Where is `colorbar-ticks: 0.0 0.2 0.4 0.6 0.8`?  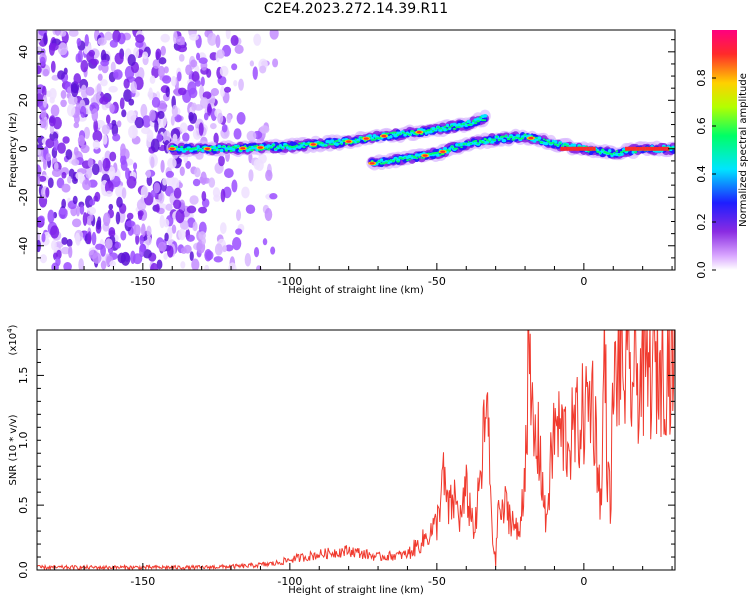
colorbar-ticks: 0.0 0.2 0.4 0.6 0.8 is located at coordinates (705, 174).